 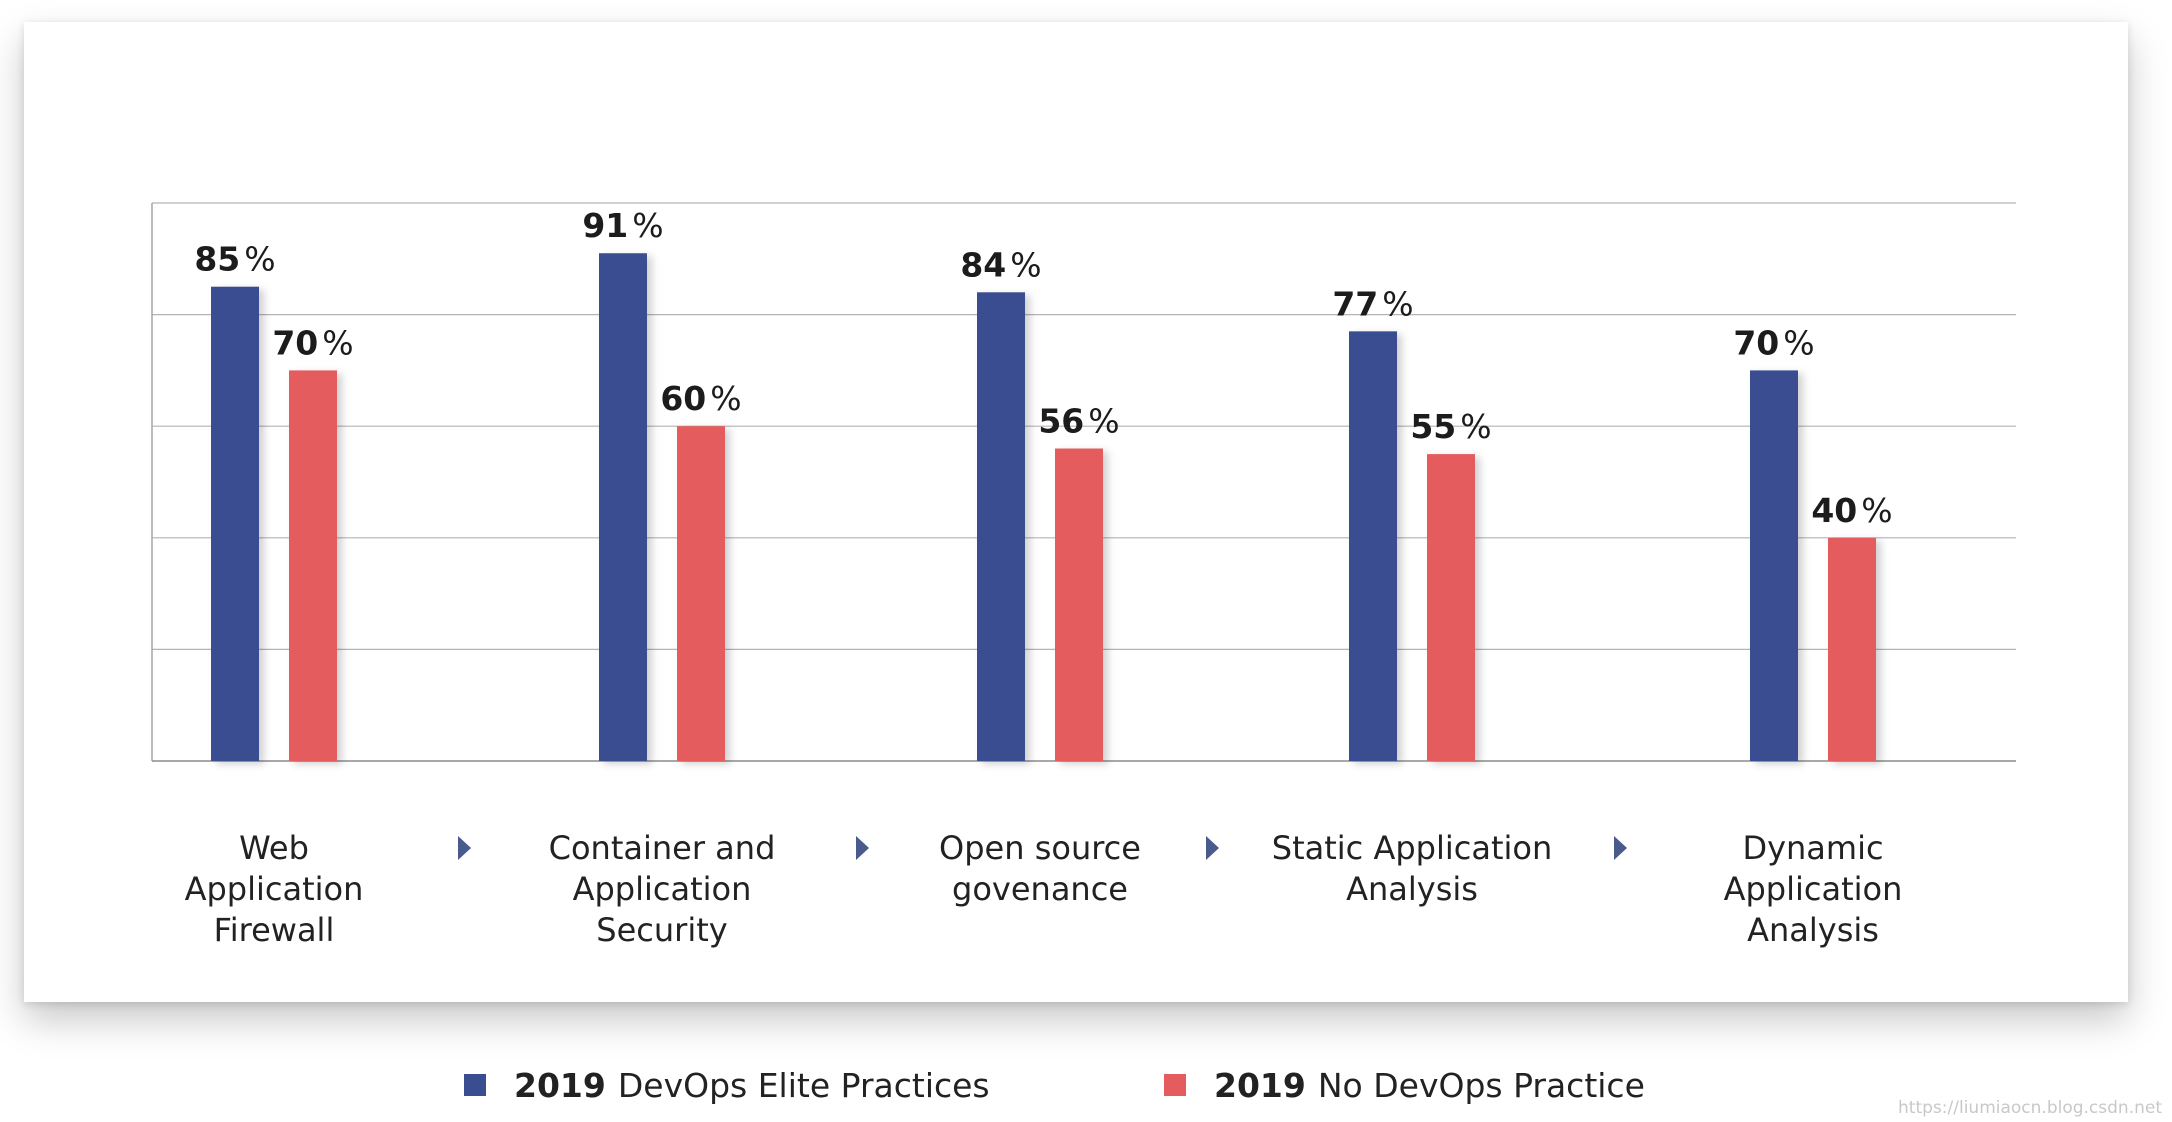 What do you see at coordinates (662, 848) in the screenshot?
I see `category-label-line: Container and` at bounding box center [662, 848].